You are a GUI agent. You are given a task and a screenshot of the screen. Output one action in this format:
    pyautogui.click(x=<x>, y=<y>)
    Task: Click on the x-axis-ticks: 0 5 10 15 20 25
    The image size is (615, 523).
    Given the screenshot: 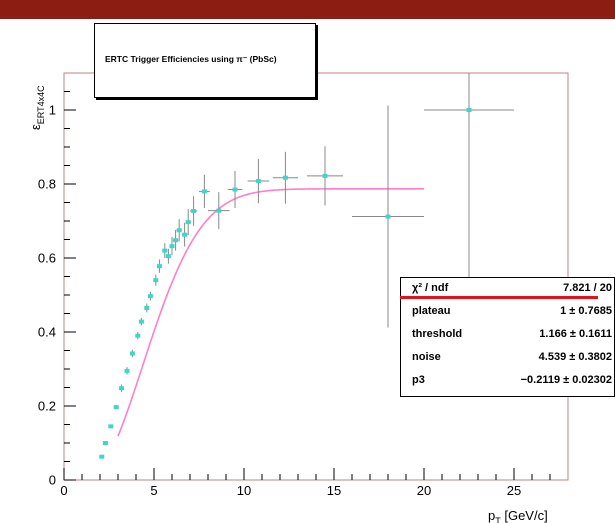 What is the action you would take?
    pyautogui.click(x=305, y=483)
    